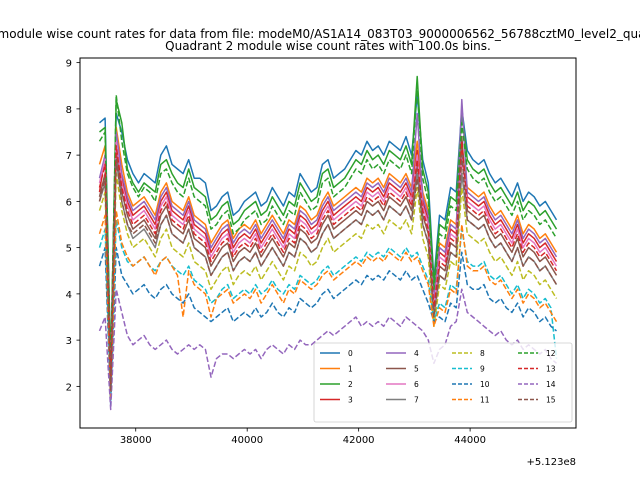 Image resolution: width=640 pixels, height=480 pixels. I want to click on legend-label-1: 1, so click(350, 369).